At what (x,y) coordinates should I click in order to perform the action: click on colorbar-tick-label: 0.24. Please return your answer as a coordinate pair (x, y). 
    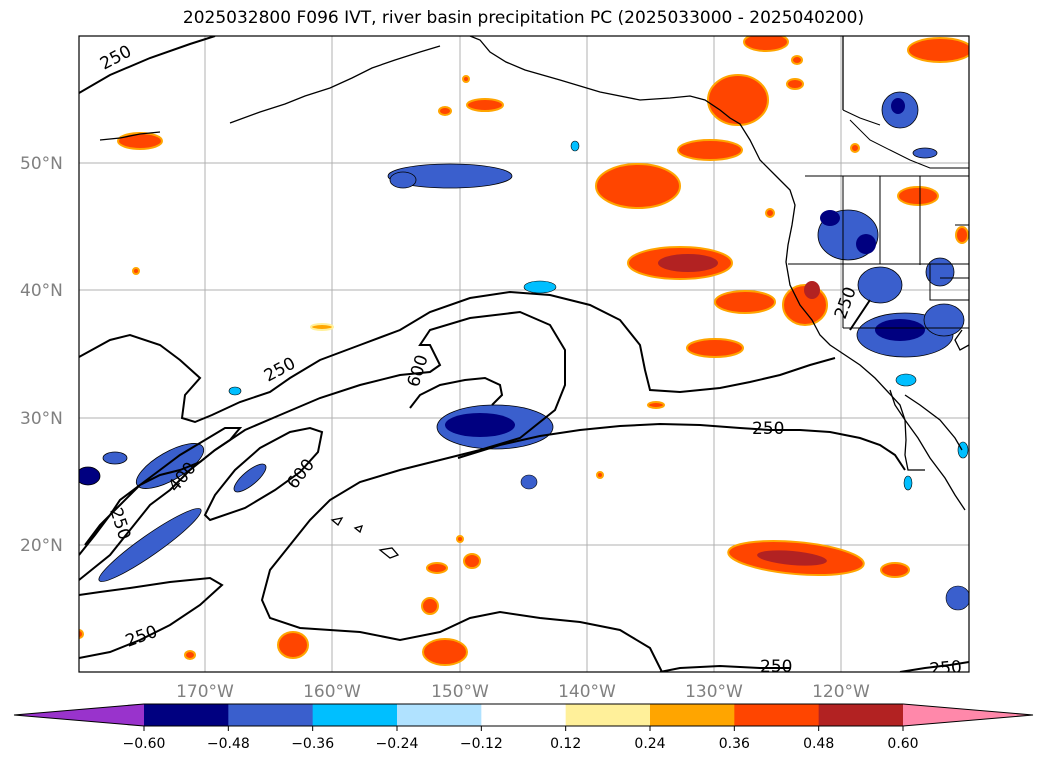
    Looking at the image, I should click on (649, 744).